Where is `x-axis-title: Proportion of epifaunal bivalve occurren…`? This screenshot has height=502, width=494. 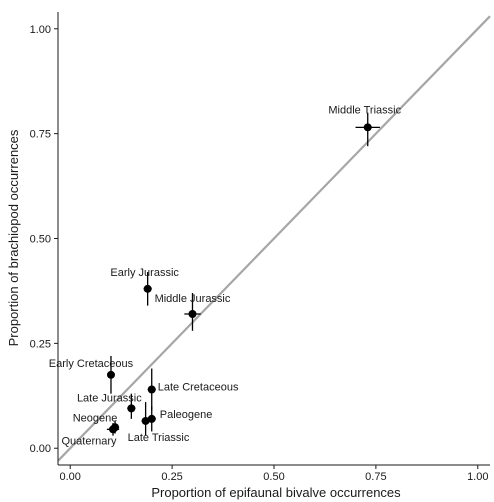 x-axis-title: Proportion of epifaunal bivalve occurren… is located at coordinates (276, 492).